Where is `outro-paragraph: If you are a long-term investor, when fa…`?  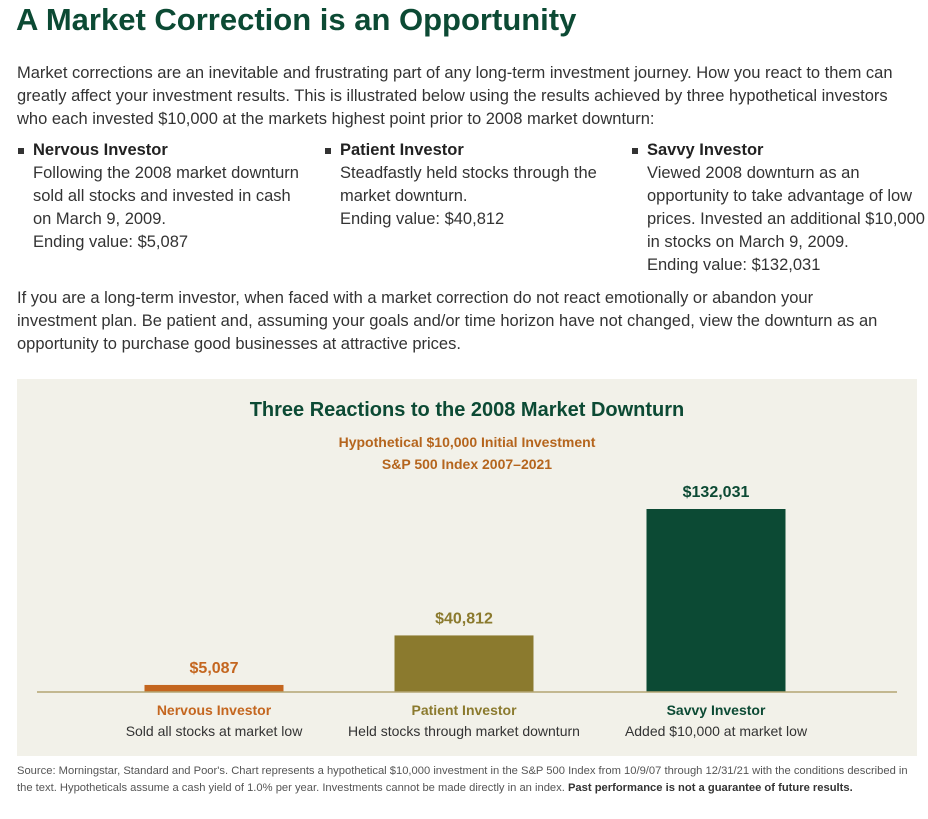 outro-paragraph: If you are a long-term investor, when fa… is located at coordinates (447, 321).